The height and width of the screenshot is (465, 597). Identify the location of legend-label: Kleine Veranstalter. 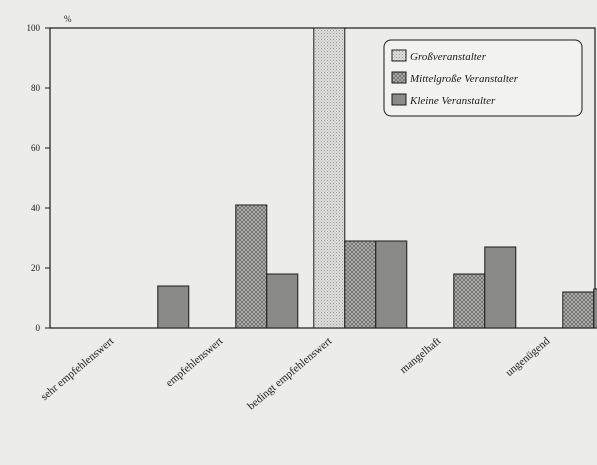
(452, 101).